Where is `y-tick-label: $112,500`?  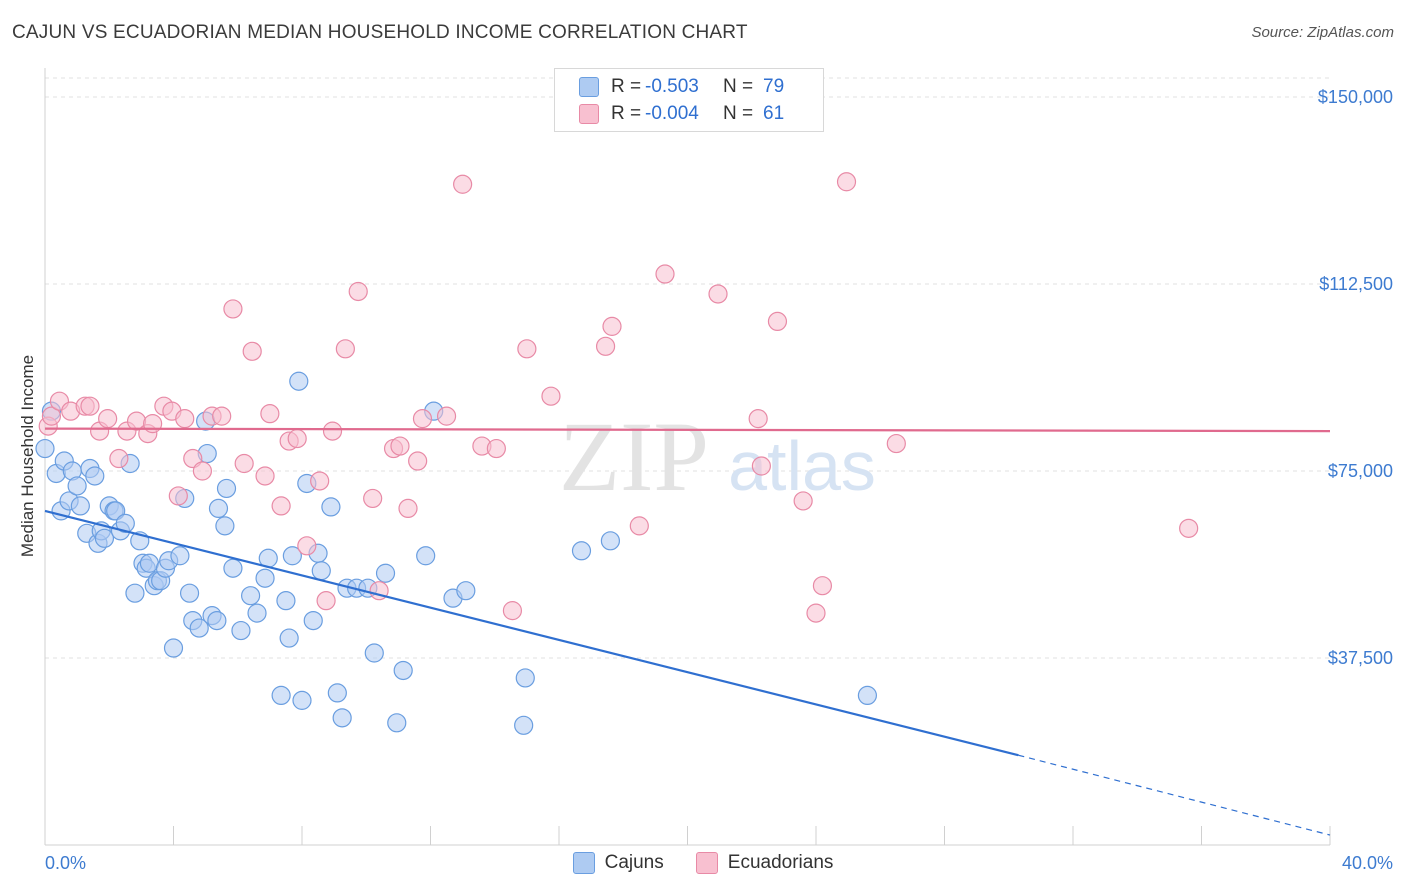
y-tick-label: $112,500 is located at coordinates (1356, 284).